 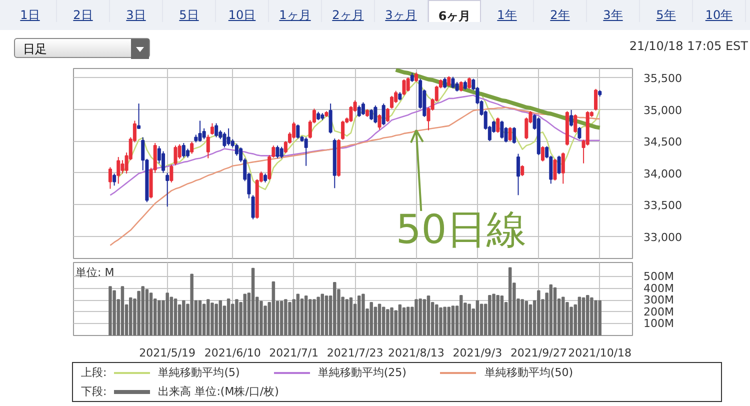 I want to click on text: 3年, so click(x=613, y=11).